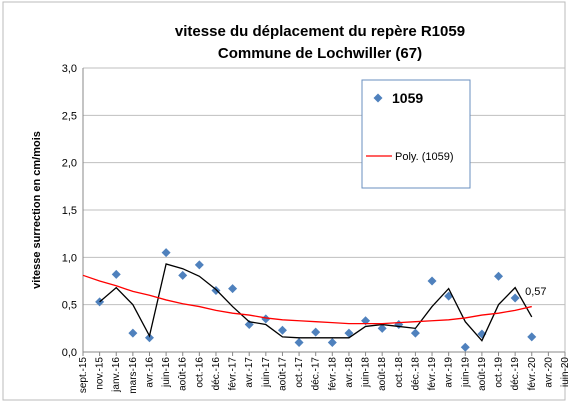 The image size is (568, 404). Describe the element at coordinates (378, 98) in the screenshot. I see `legend-marker` at that location.